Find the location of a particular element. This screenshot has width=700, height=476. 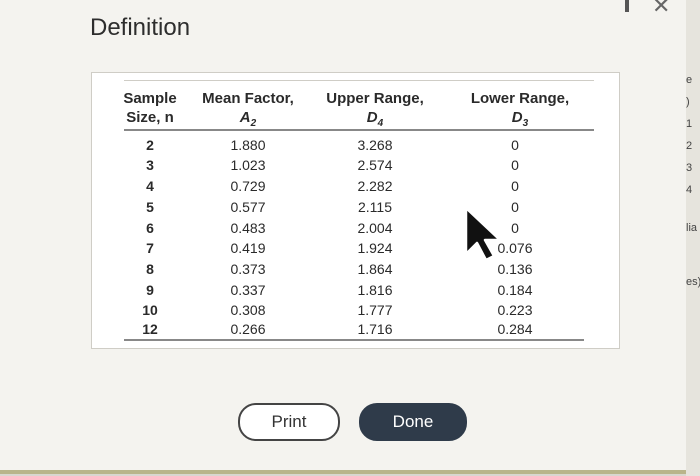

header-lower-range: Lower Range, D3 is located at coordinates (520, 109).